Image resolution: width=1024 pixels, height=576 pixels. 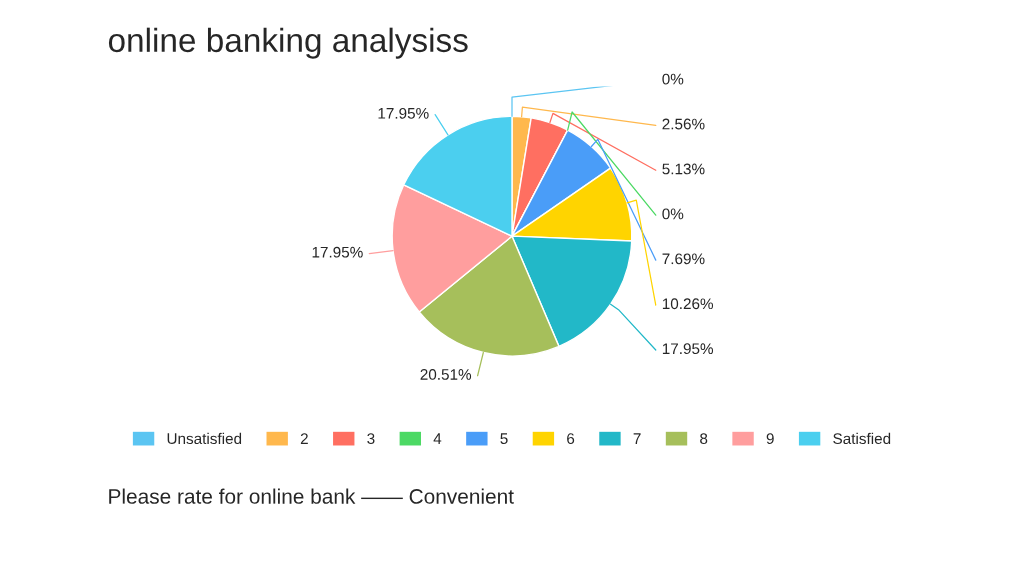 I want to click on legend-label: 5, so click(x=504, y=439).